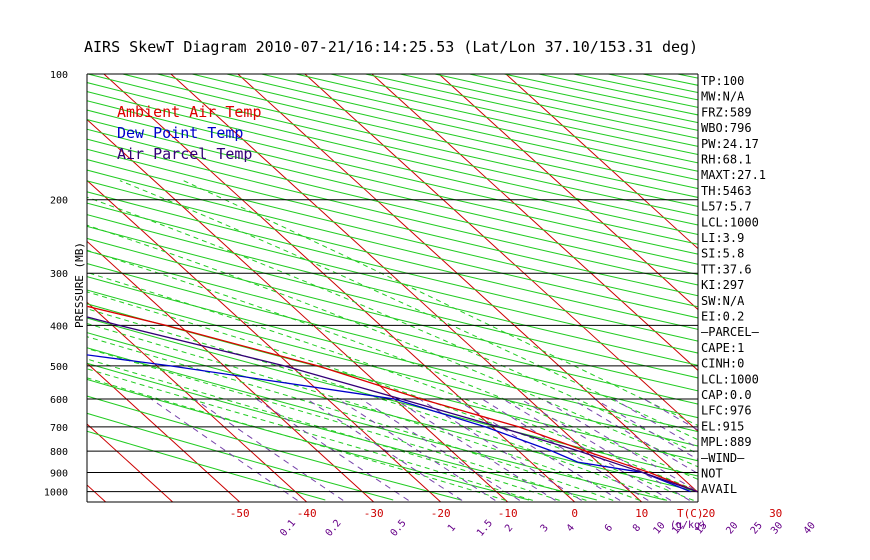  What do you see at coordinates (726, 112) in the screenshot?
I see `index-entry: FRZ:589` at bounding box center [726, 112].